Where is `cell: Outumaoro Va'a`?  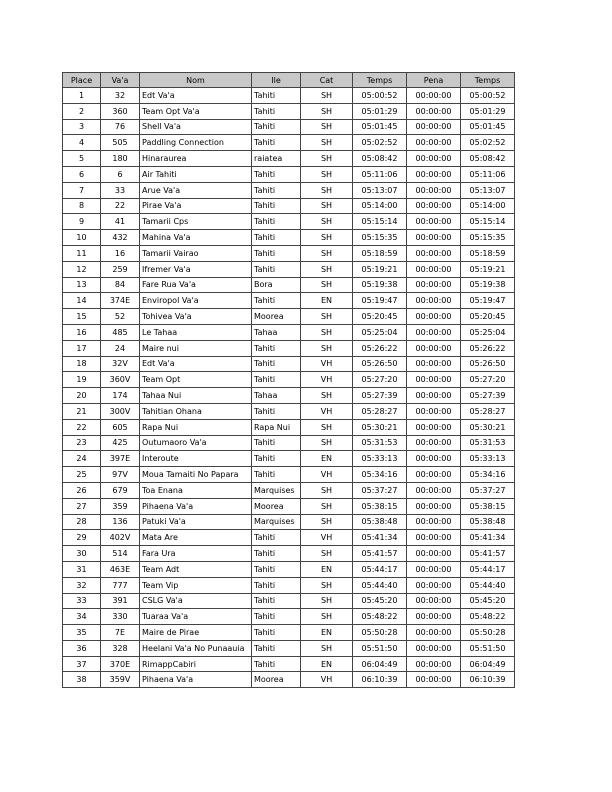 cell: Outumaoro Va'a is located at coordinates (195, 443).